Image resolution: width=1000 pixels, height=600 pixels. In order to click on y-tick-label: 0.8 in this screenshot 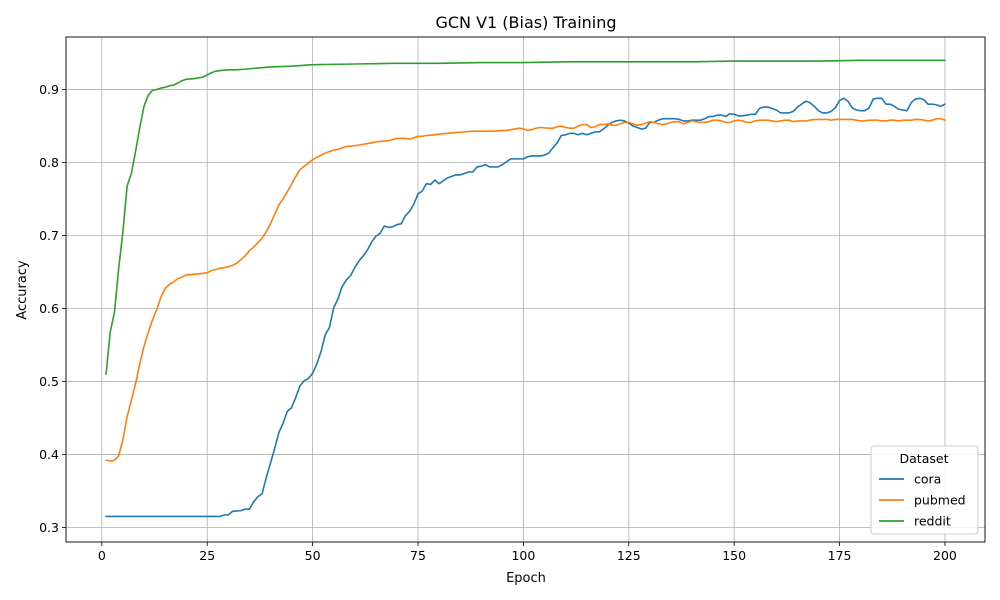, I will do `click(49, 162)`.